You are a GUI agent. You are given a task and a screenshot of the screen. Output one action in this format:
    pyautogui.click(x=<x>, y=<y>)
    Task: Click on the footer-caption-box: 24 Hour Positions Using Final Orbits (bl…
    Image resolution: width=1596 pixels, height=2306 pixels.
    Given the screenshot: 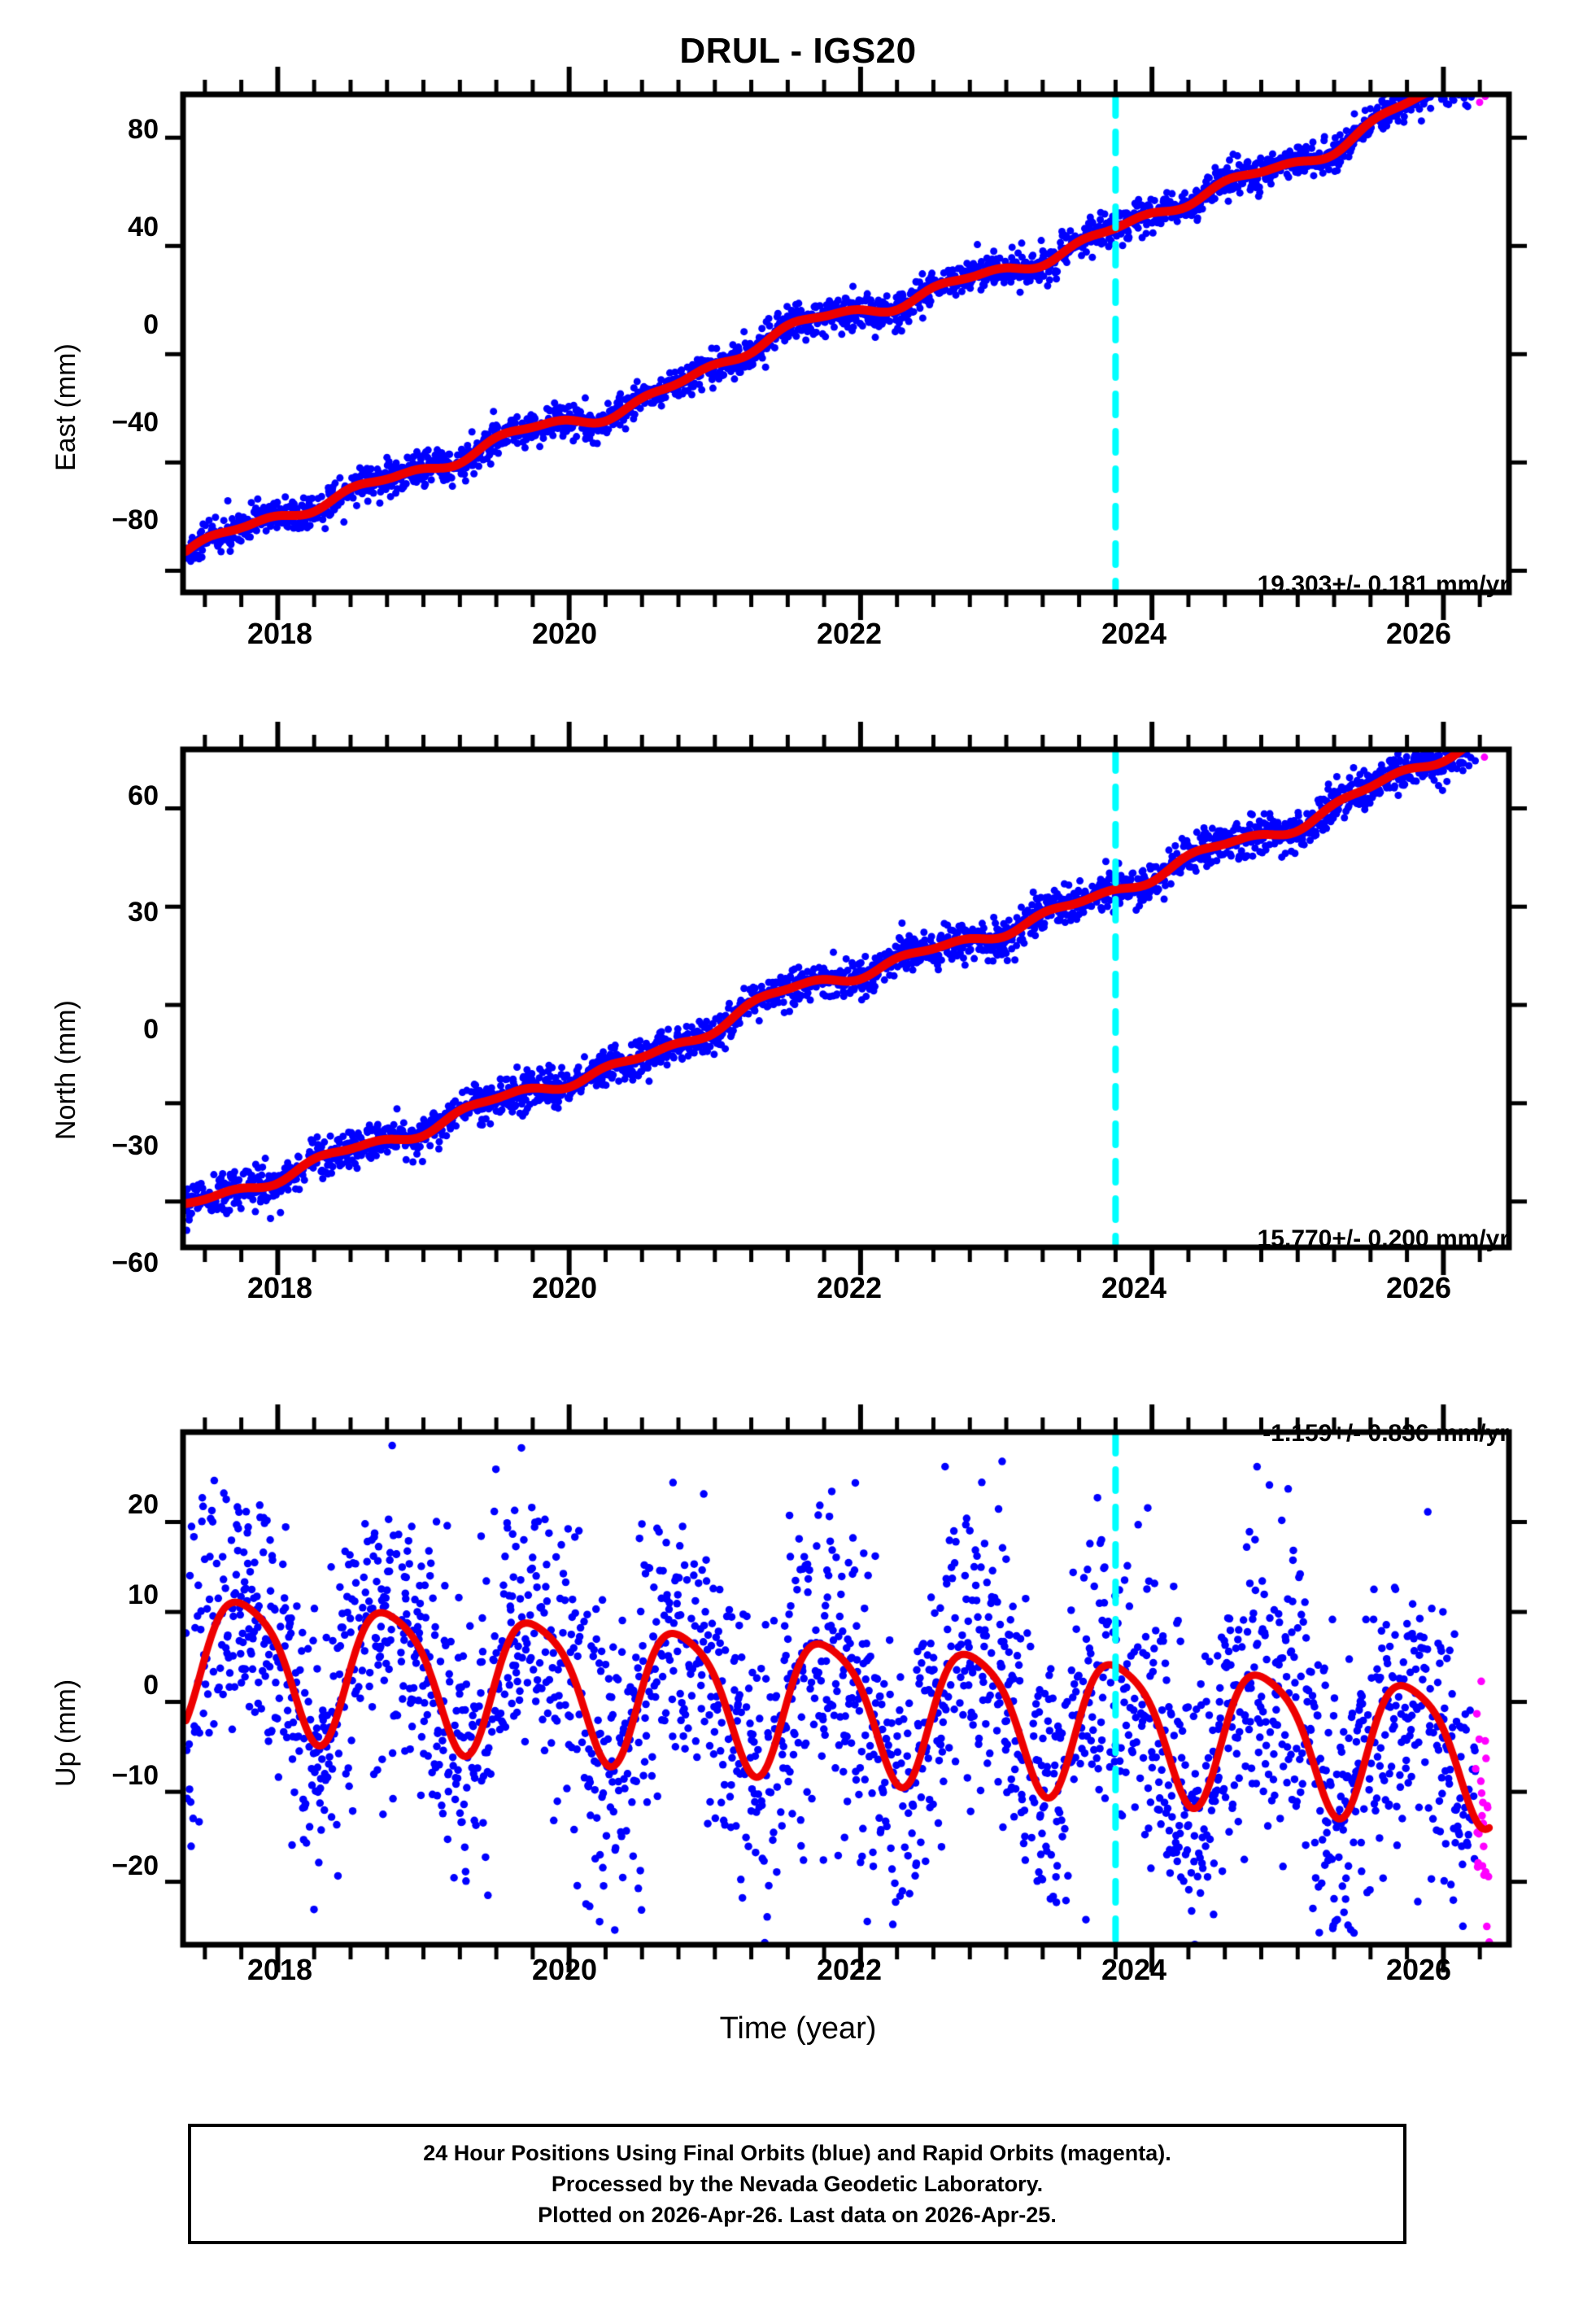 What is the action you would take?
    pyautogui.click(x=797, y=2184)
    